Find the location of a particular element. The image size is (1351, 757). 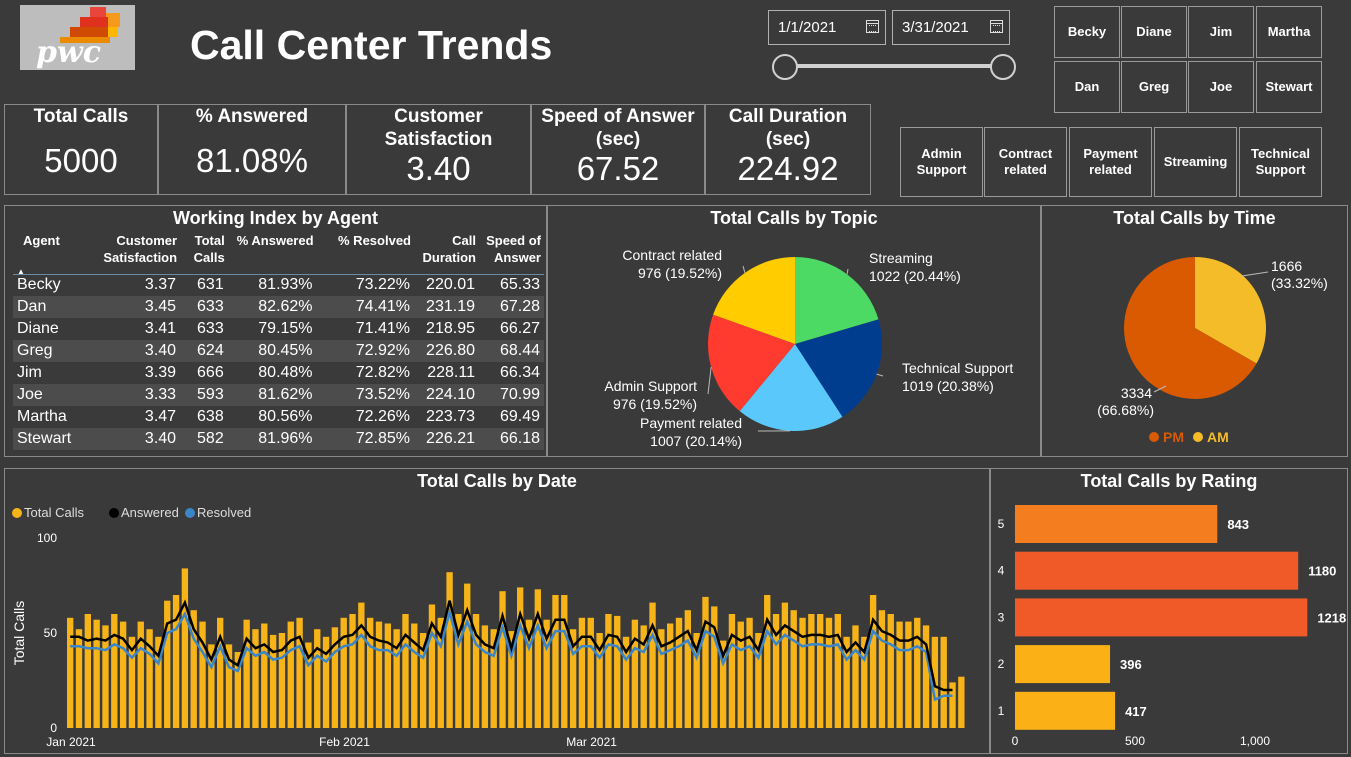

agent-filter-button: Stewart is located at coordinates (1289, 87).